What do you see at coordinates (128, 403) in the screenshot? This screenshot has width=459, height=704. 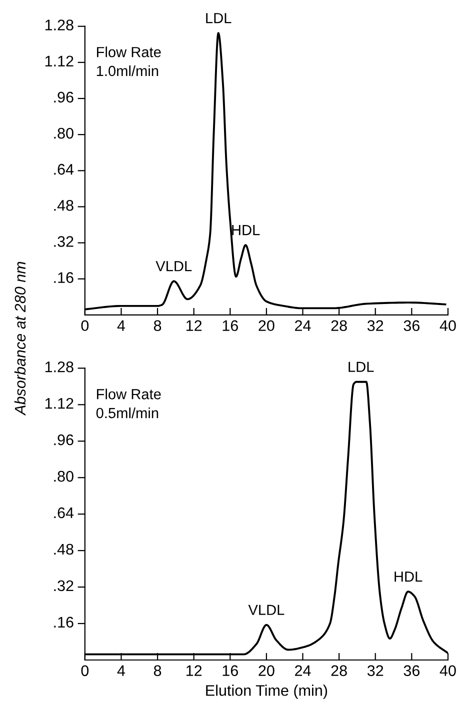 I see `annotation: Flow Rate 0.5ml/min` at bounding box center [128, 403].